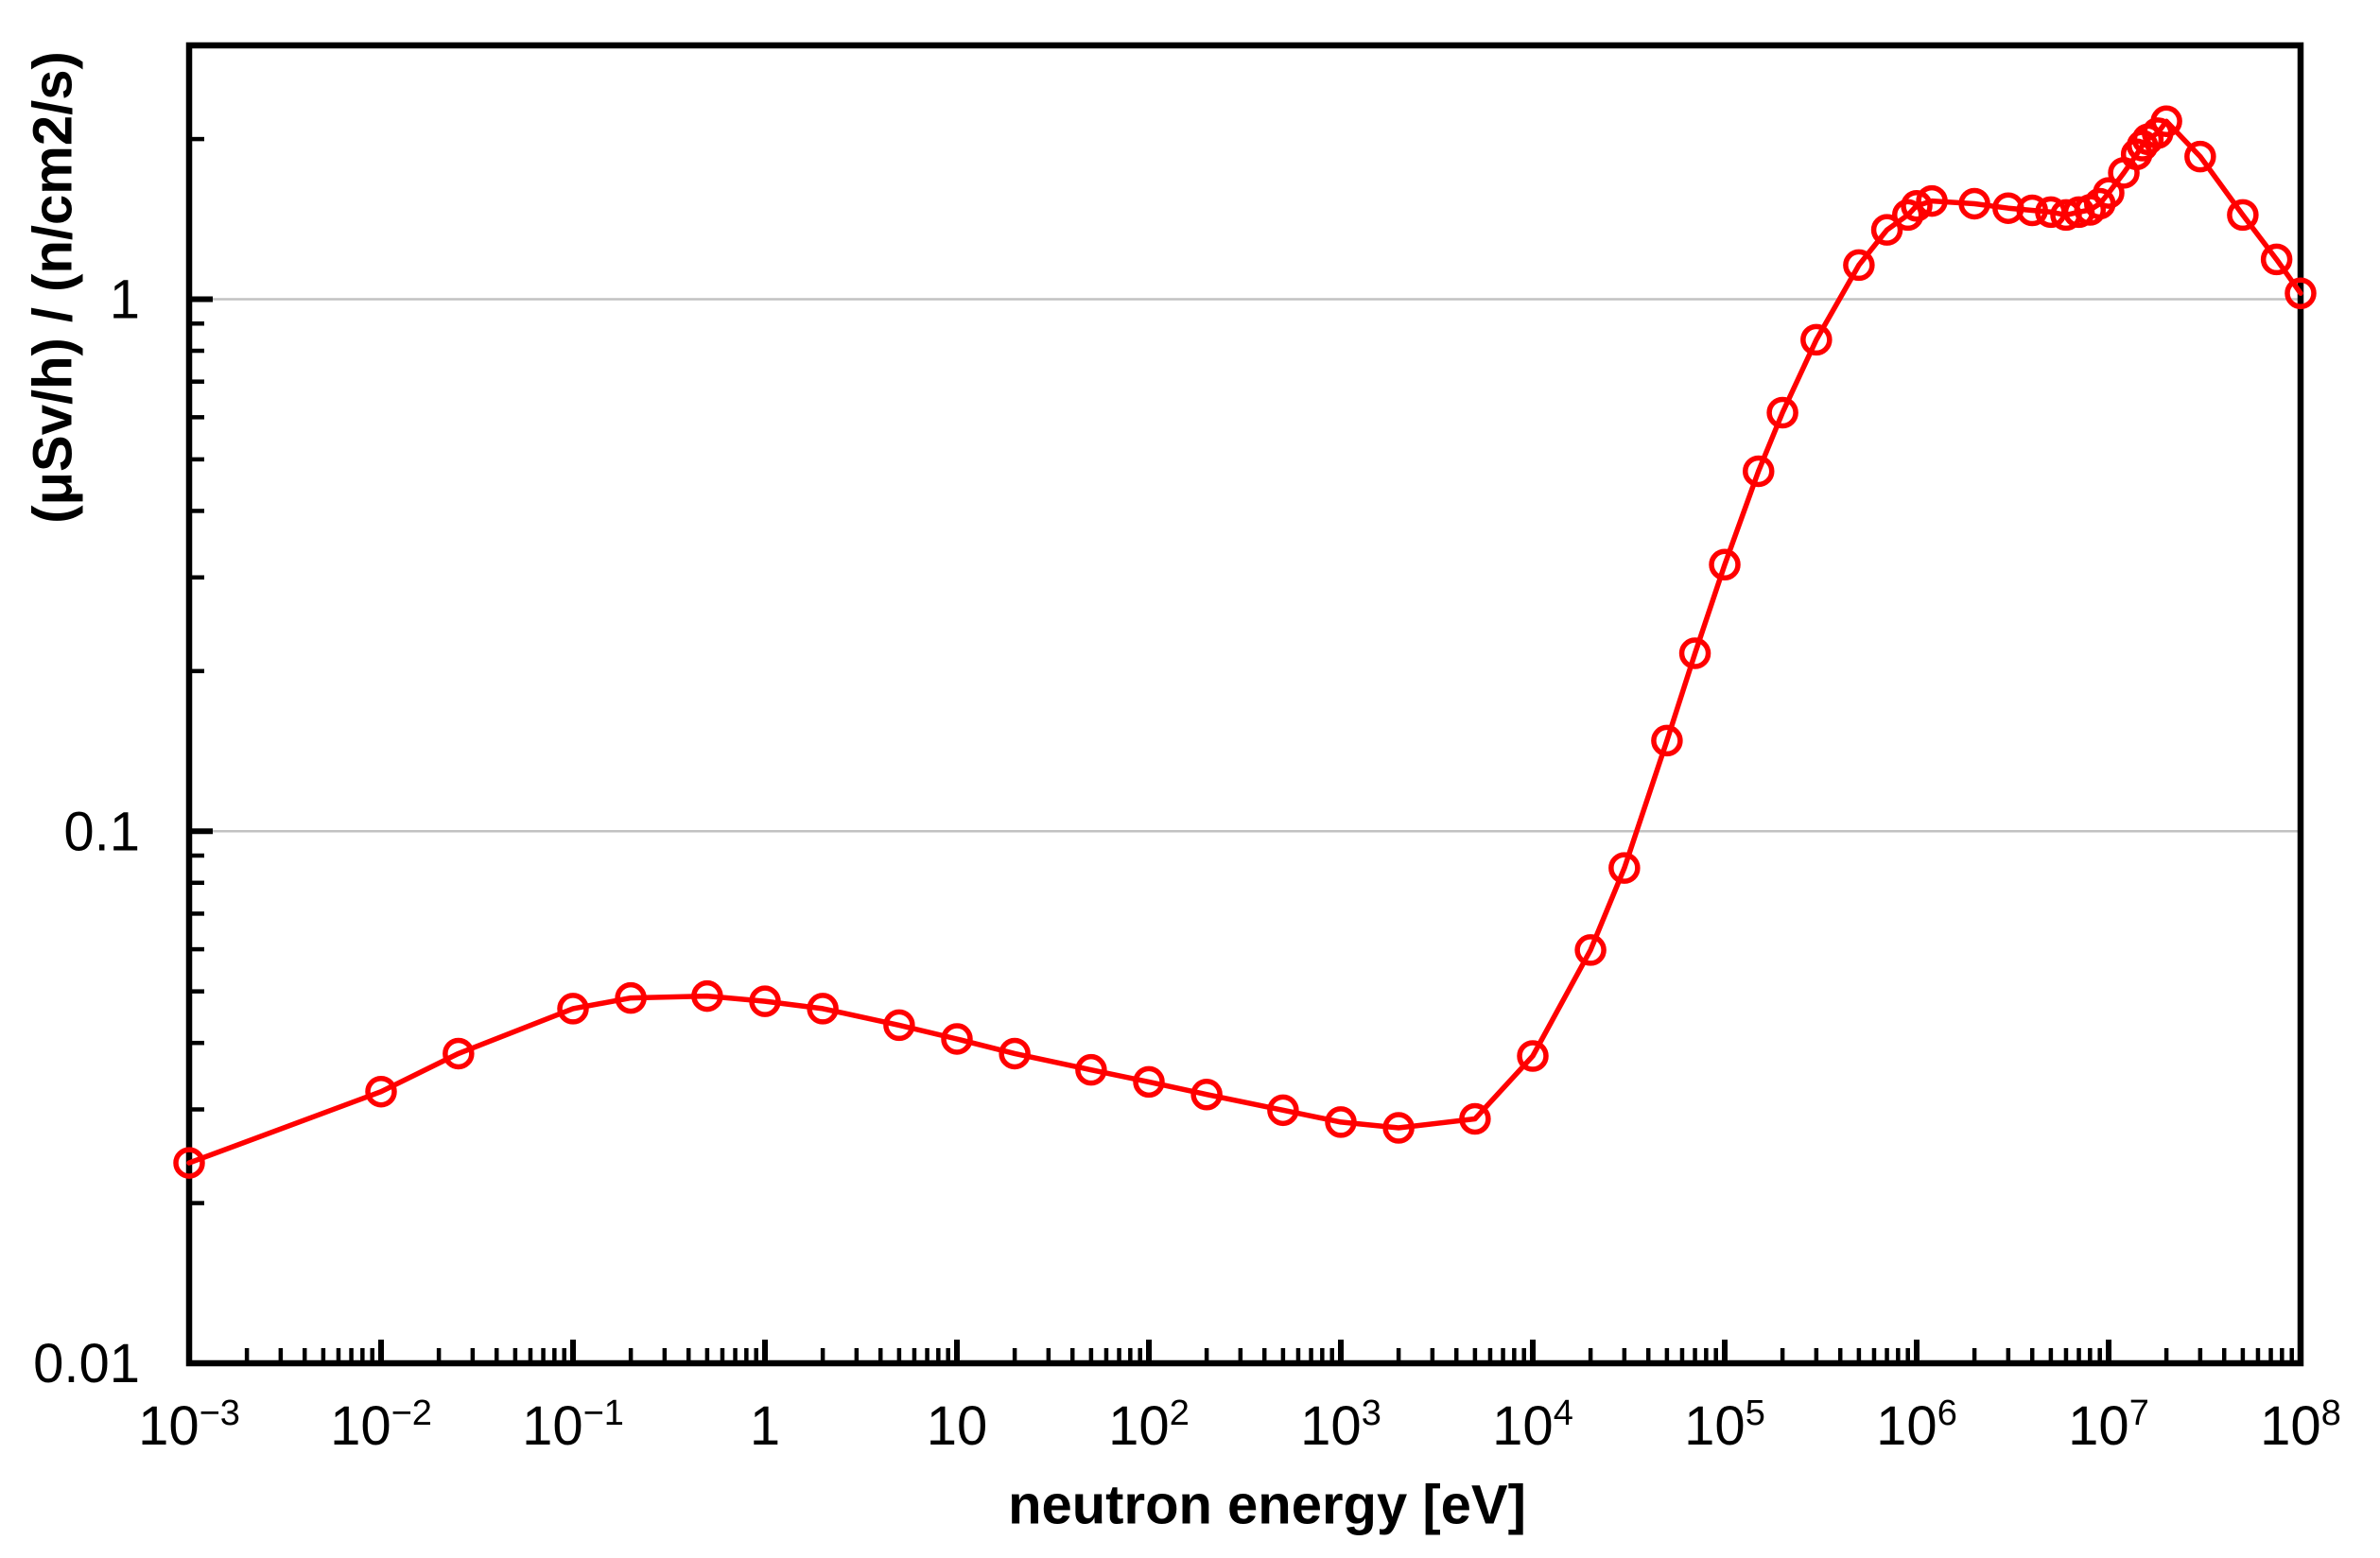  Describe the element at coordinates (53, 287) in the screenshot. I see `y-axis-title: (μSv/h) / (n/cm2/s)` at that location.